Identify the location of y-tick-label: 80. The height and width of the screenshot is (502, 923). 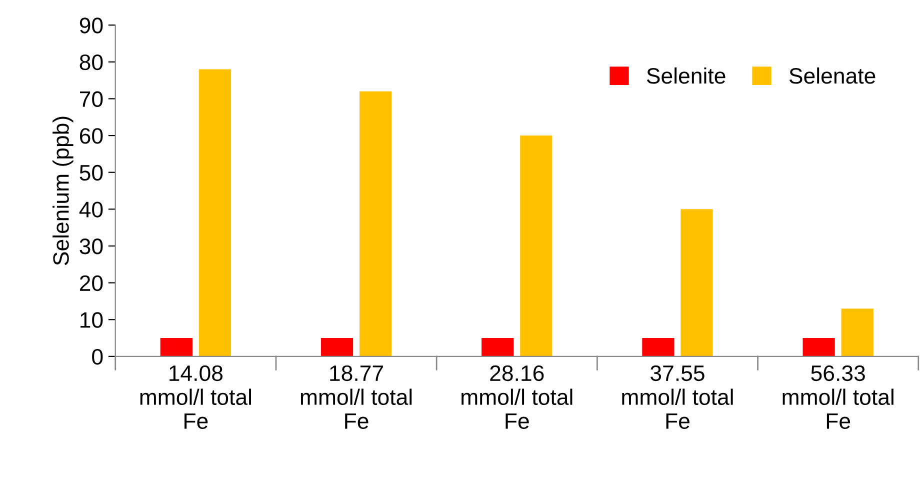
(91, 62).